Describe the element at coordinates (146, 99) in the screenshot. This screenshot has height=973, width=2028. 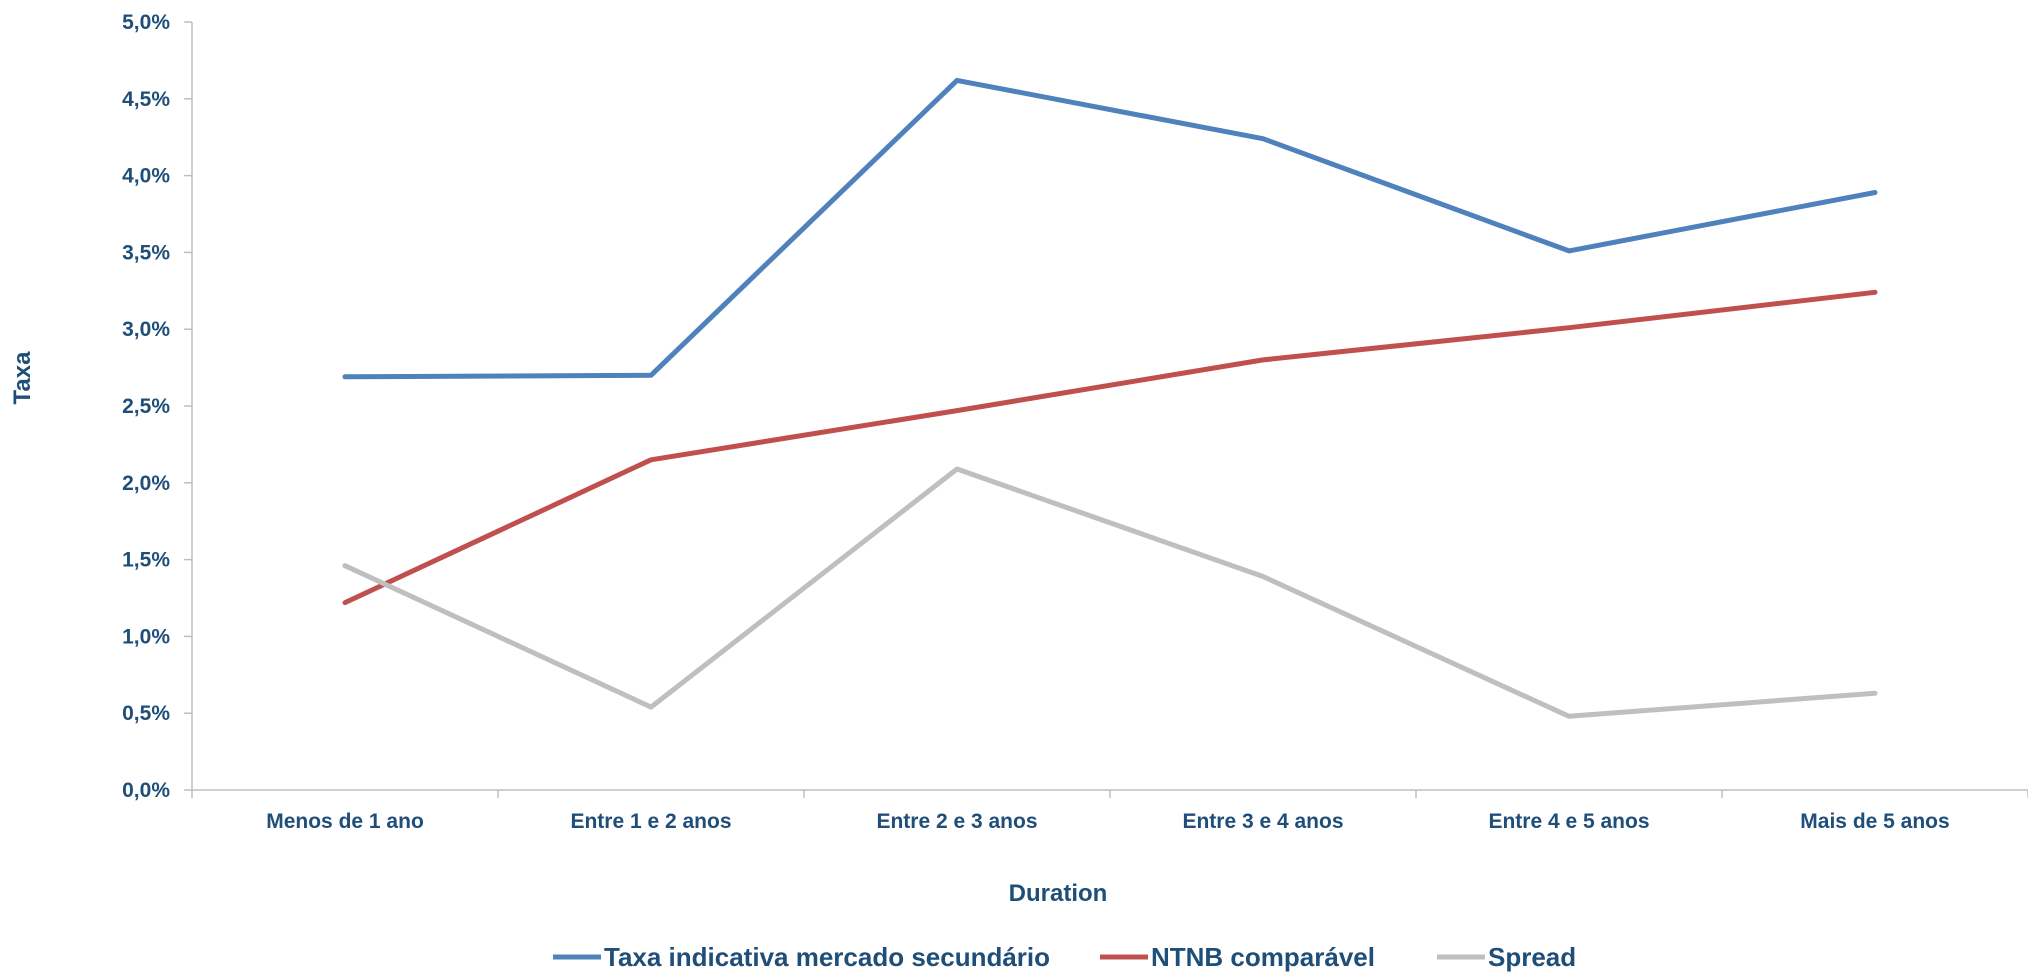
I see `y-tick-label: 4,5%` at that location.